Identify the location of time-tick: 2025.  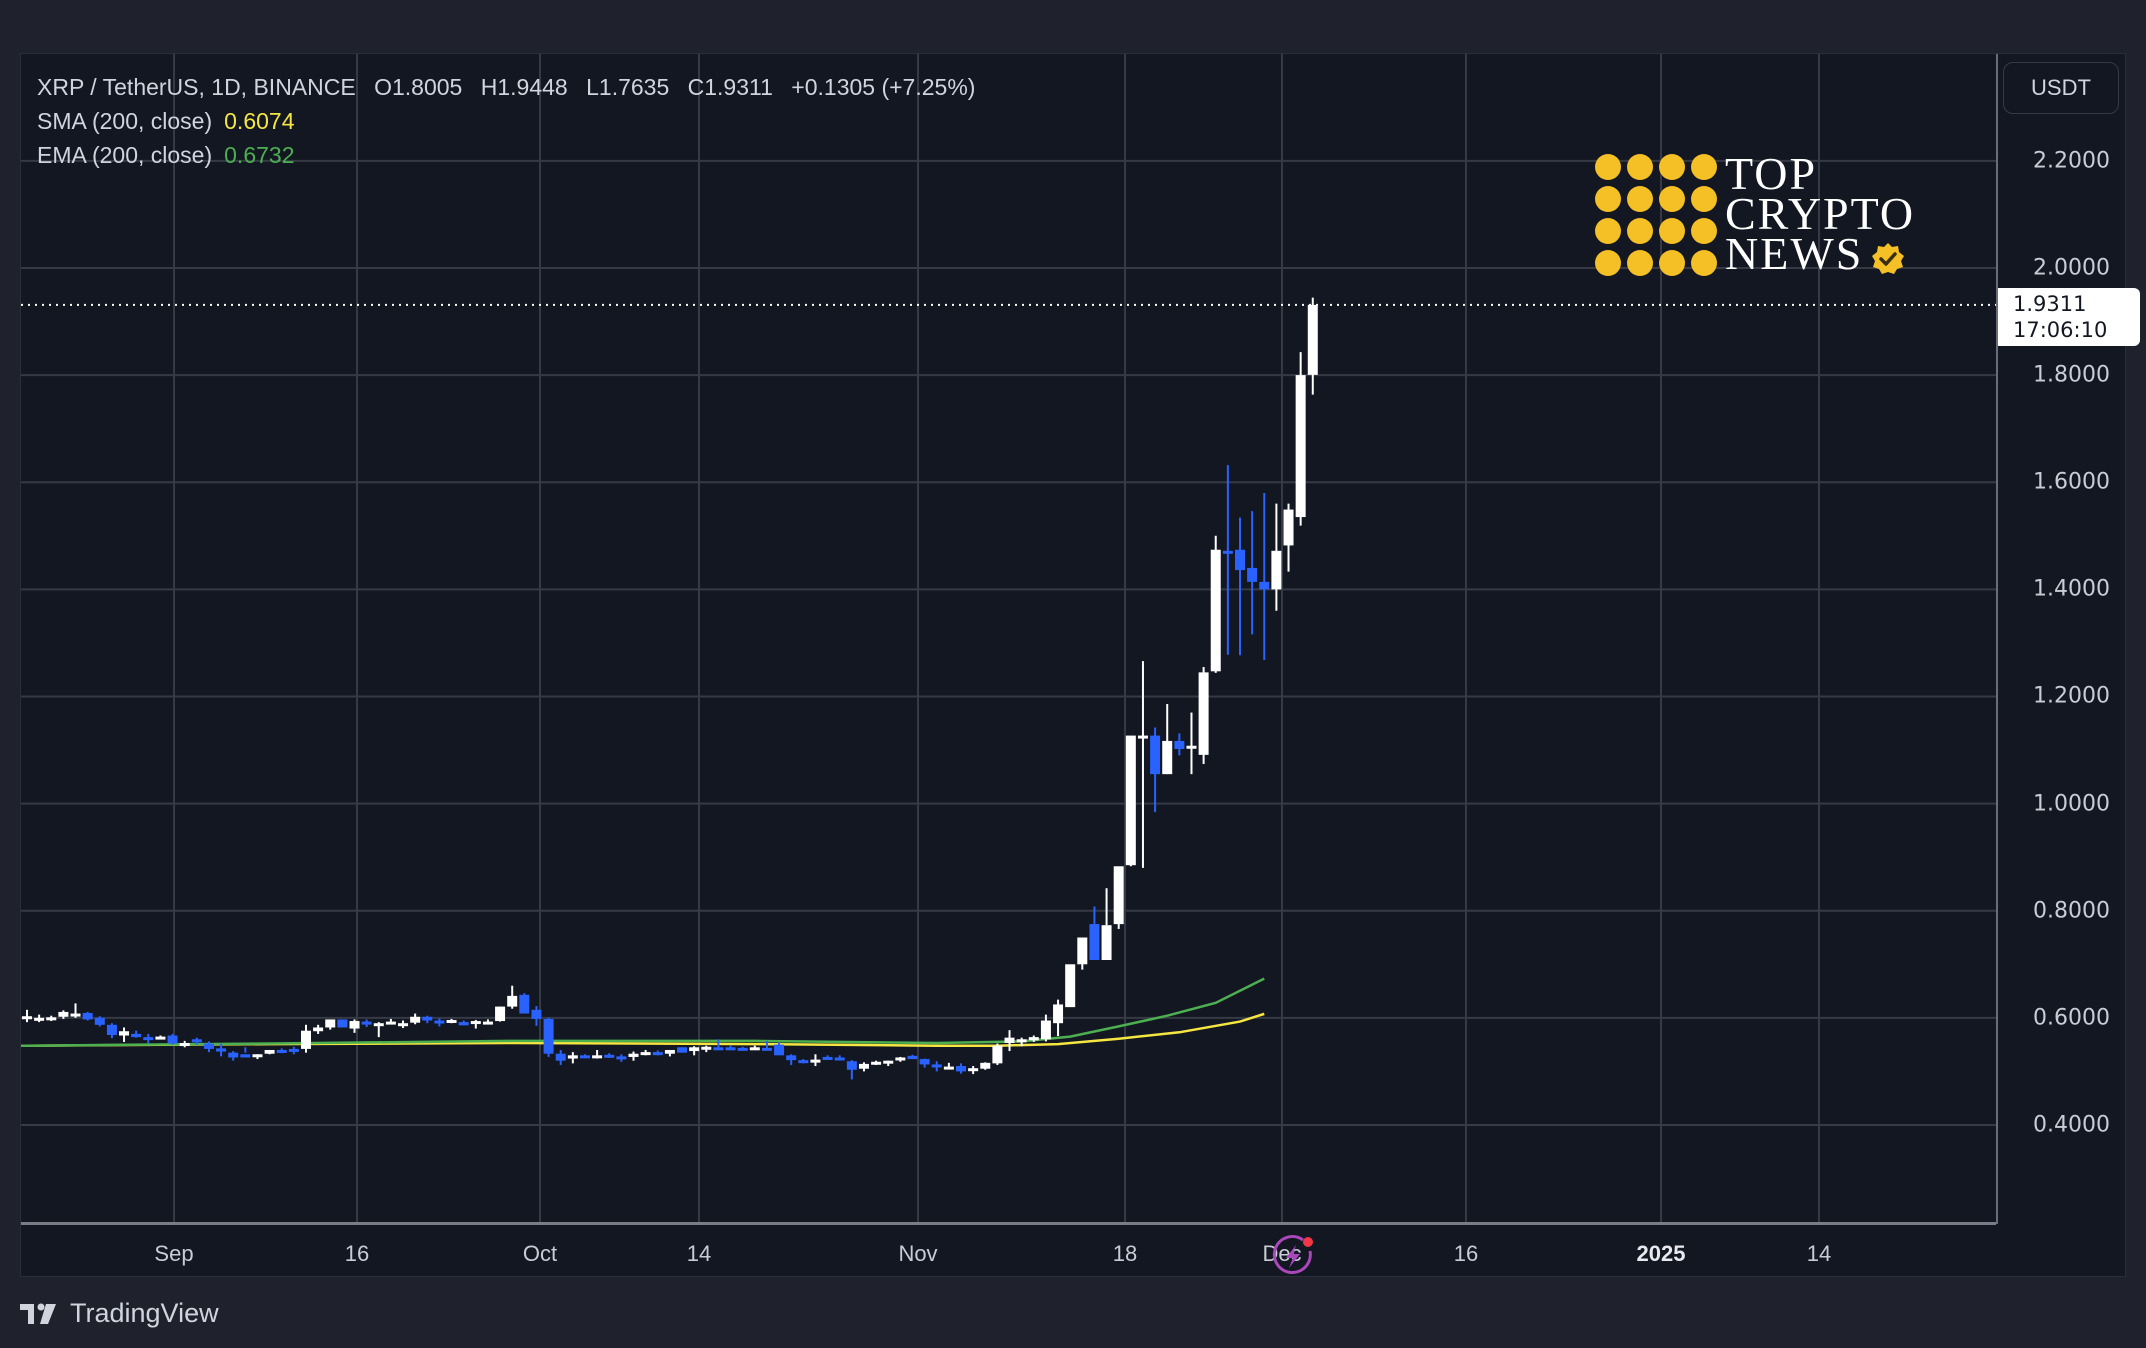
(1661, 1253).